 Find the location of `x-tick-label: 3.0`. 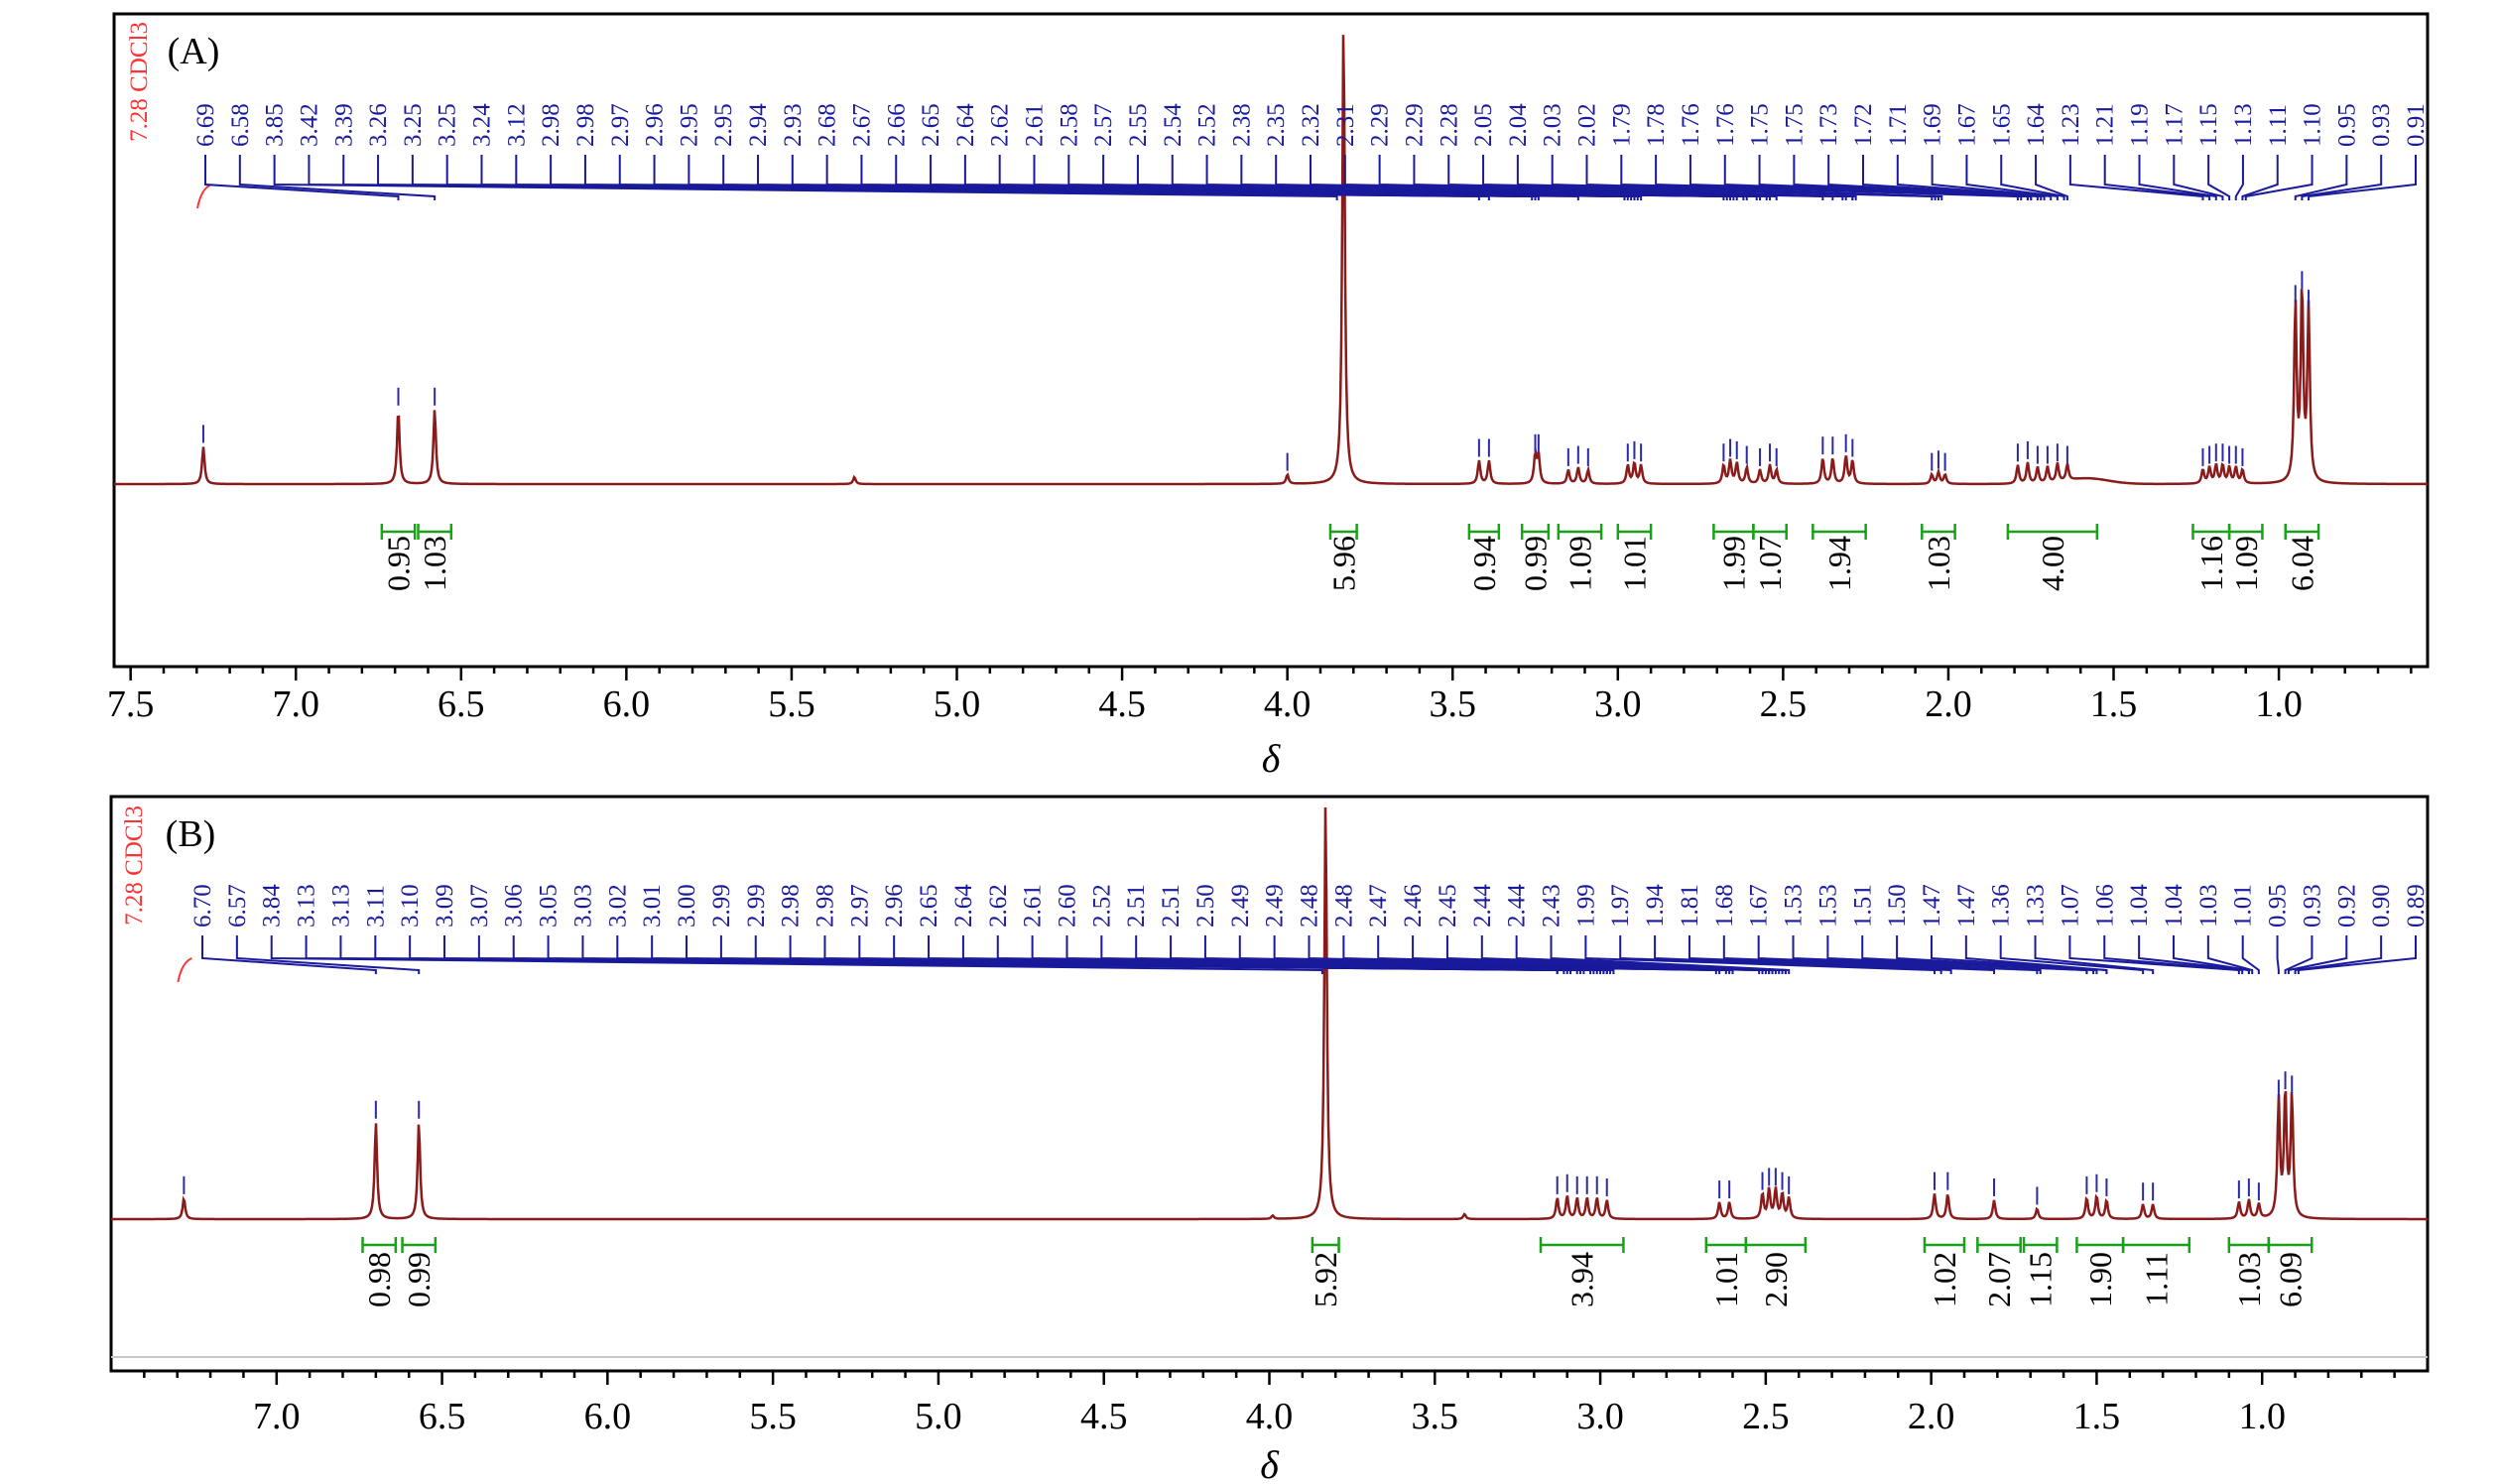

x-tick-label: 3.0 is located at coordinates (1600, 1416).